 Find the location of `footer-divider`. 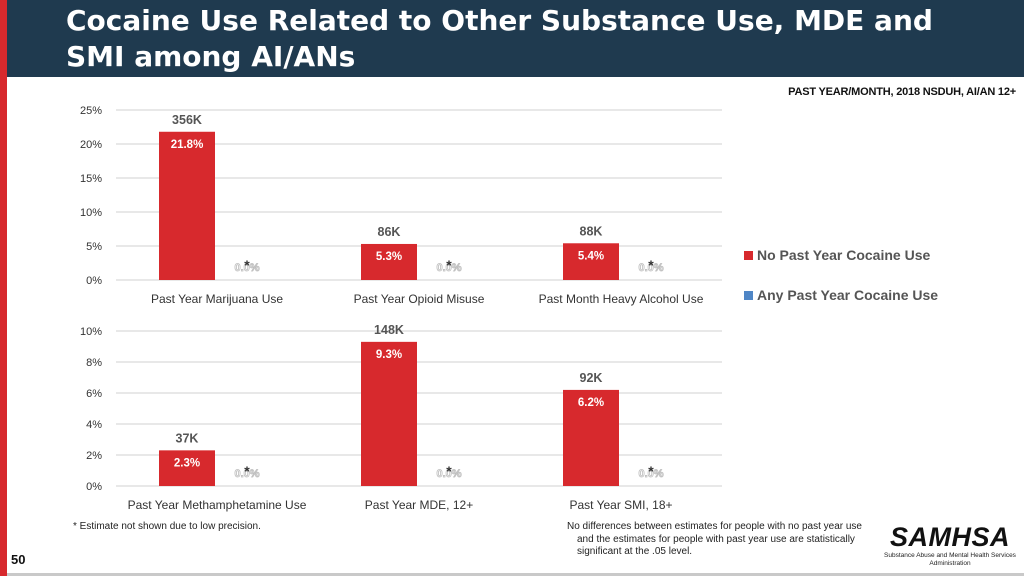

footer-divider is located at coordinates (515, 574).